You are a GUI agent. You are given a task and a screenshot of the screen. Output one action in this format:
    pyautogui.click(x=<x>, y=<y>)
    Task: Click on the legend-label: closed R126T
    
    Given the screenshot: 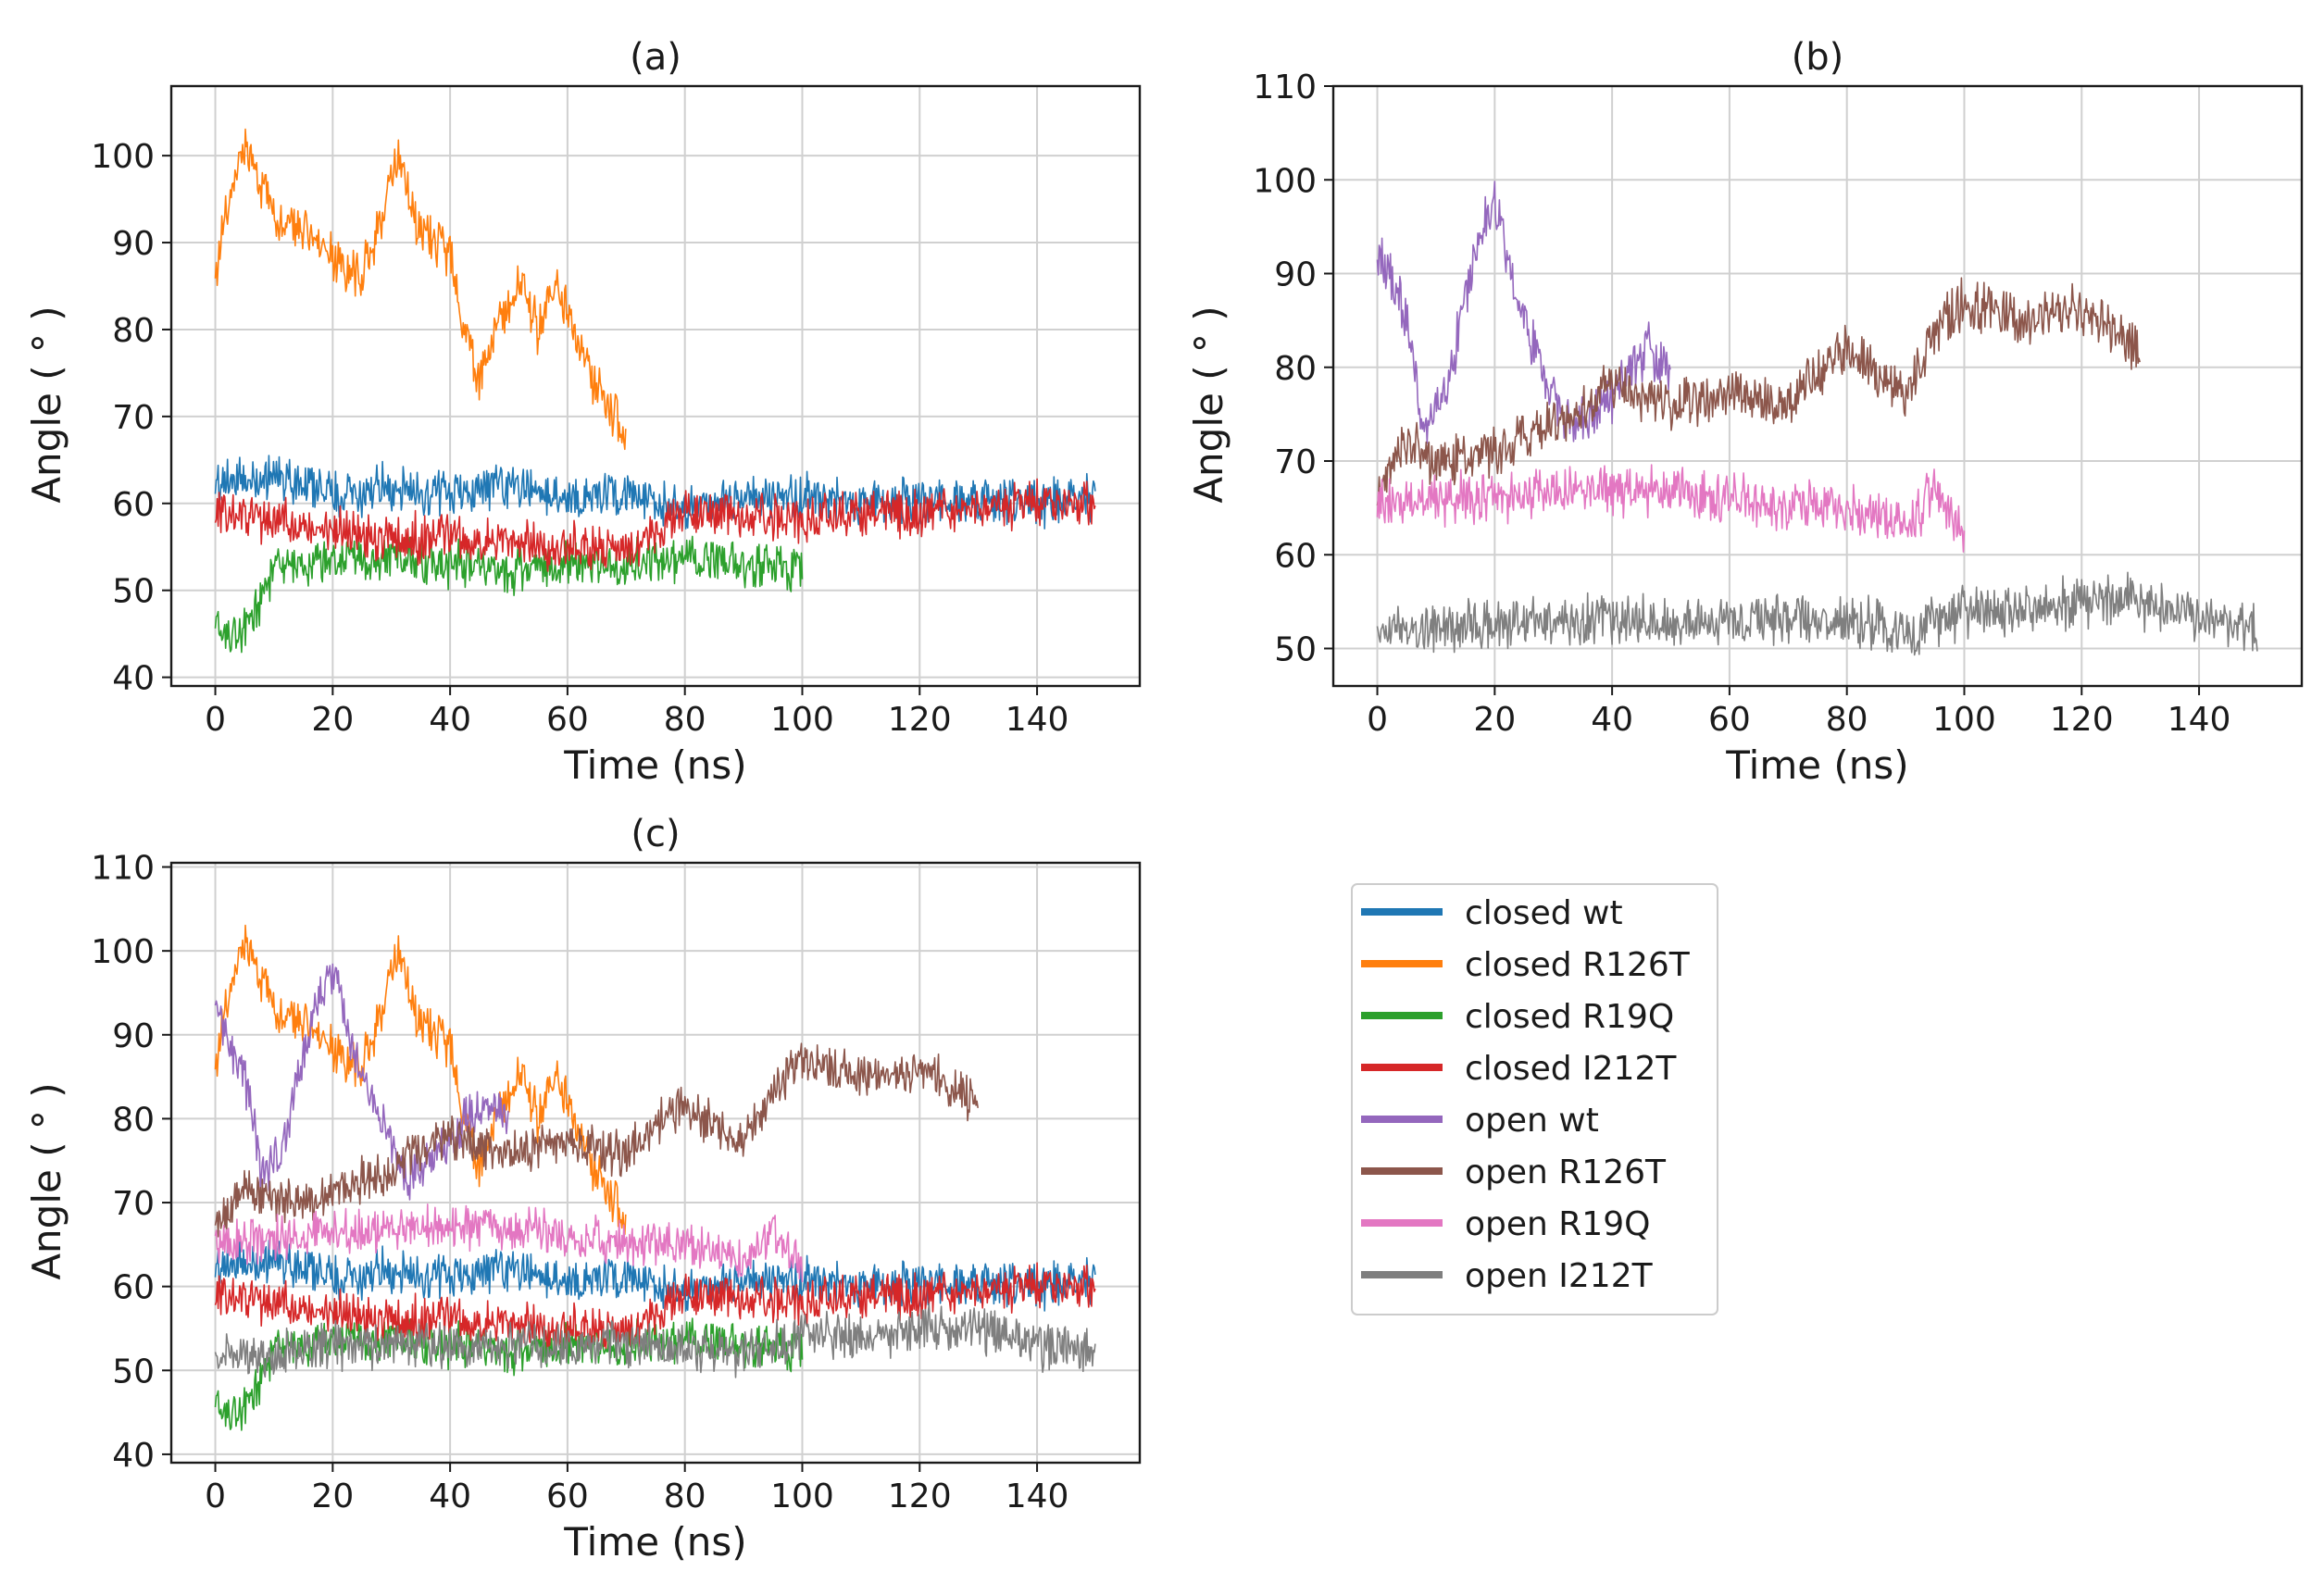 What is the action you would take?
    pyautogui.click(x=1578, y=965)
    